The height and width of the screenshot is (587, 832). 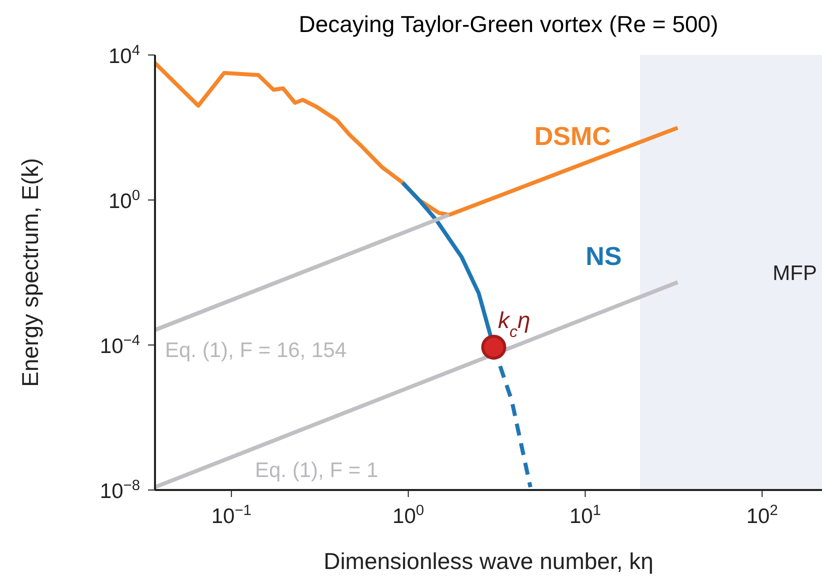 What do you see at coordinates (573, 135) in the screenshot?
I see `series-label: DSMC` at bounding box center [573, 135].